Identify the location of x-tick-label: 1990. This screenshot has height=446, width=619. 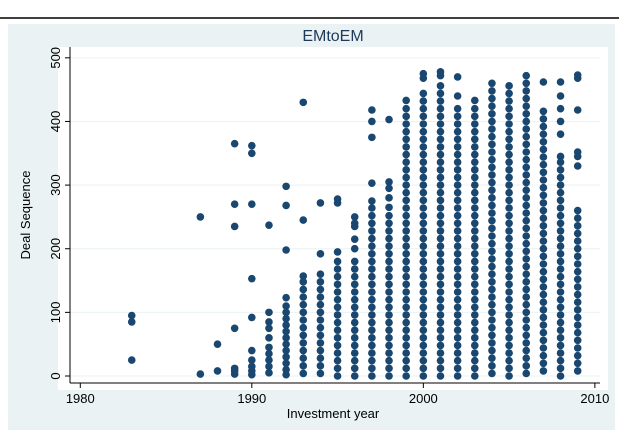
(251, 398).